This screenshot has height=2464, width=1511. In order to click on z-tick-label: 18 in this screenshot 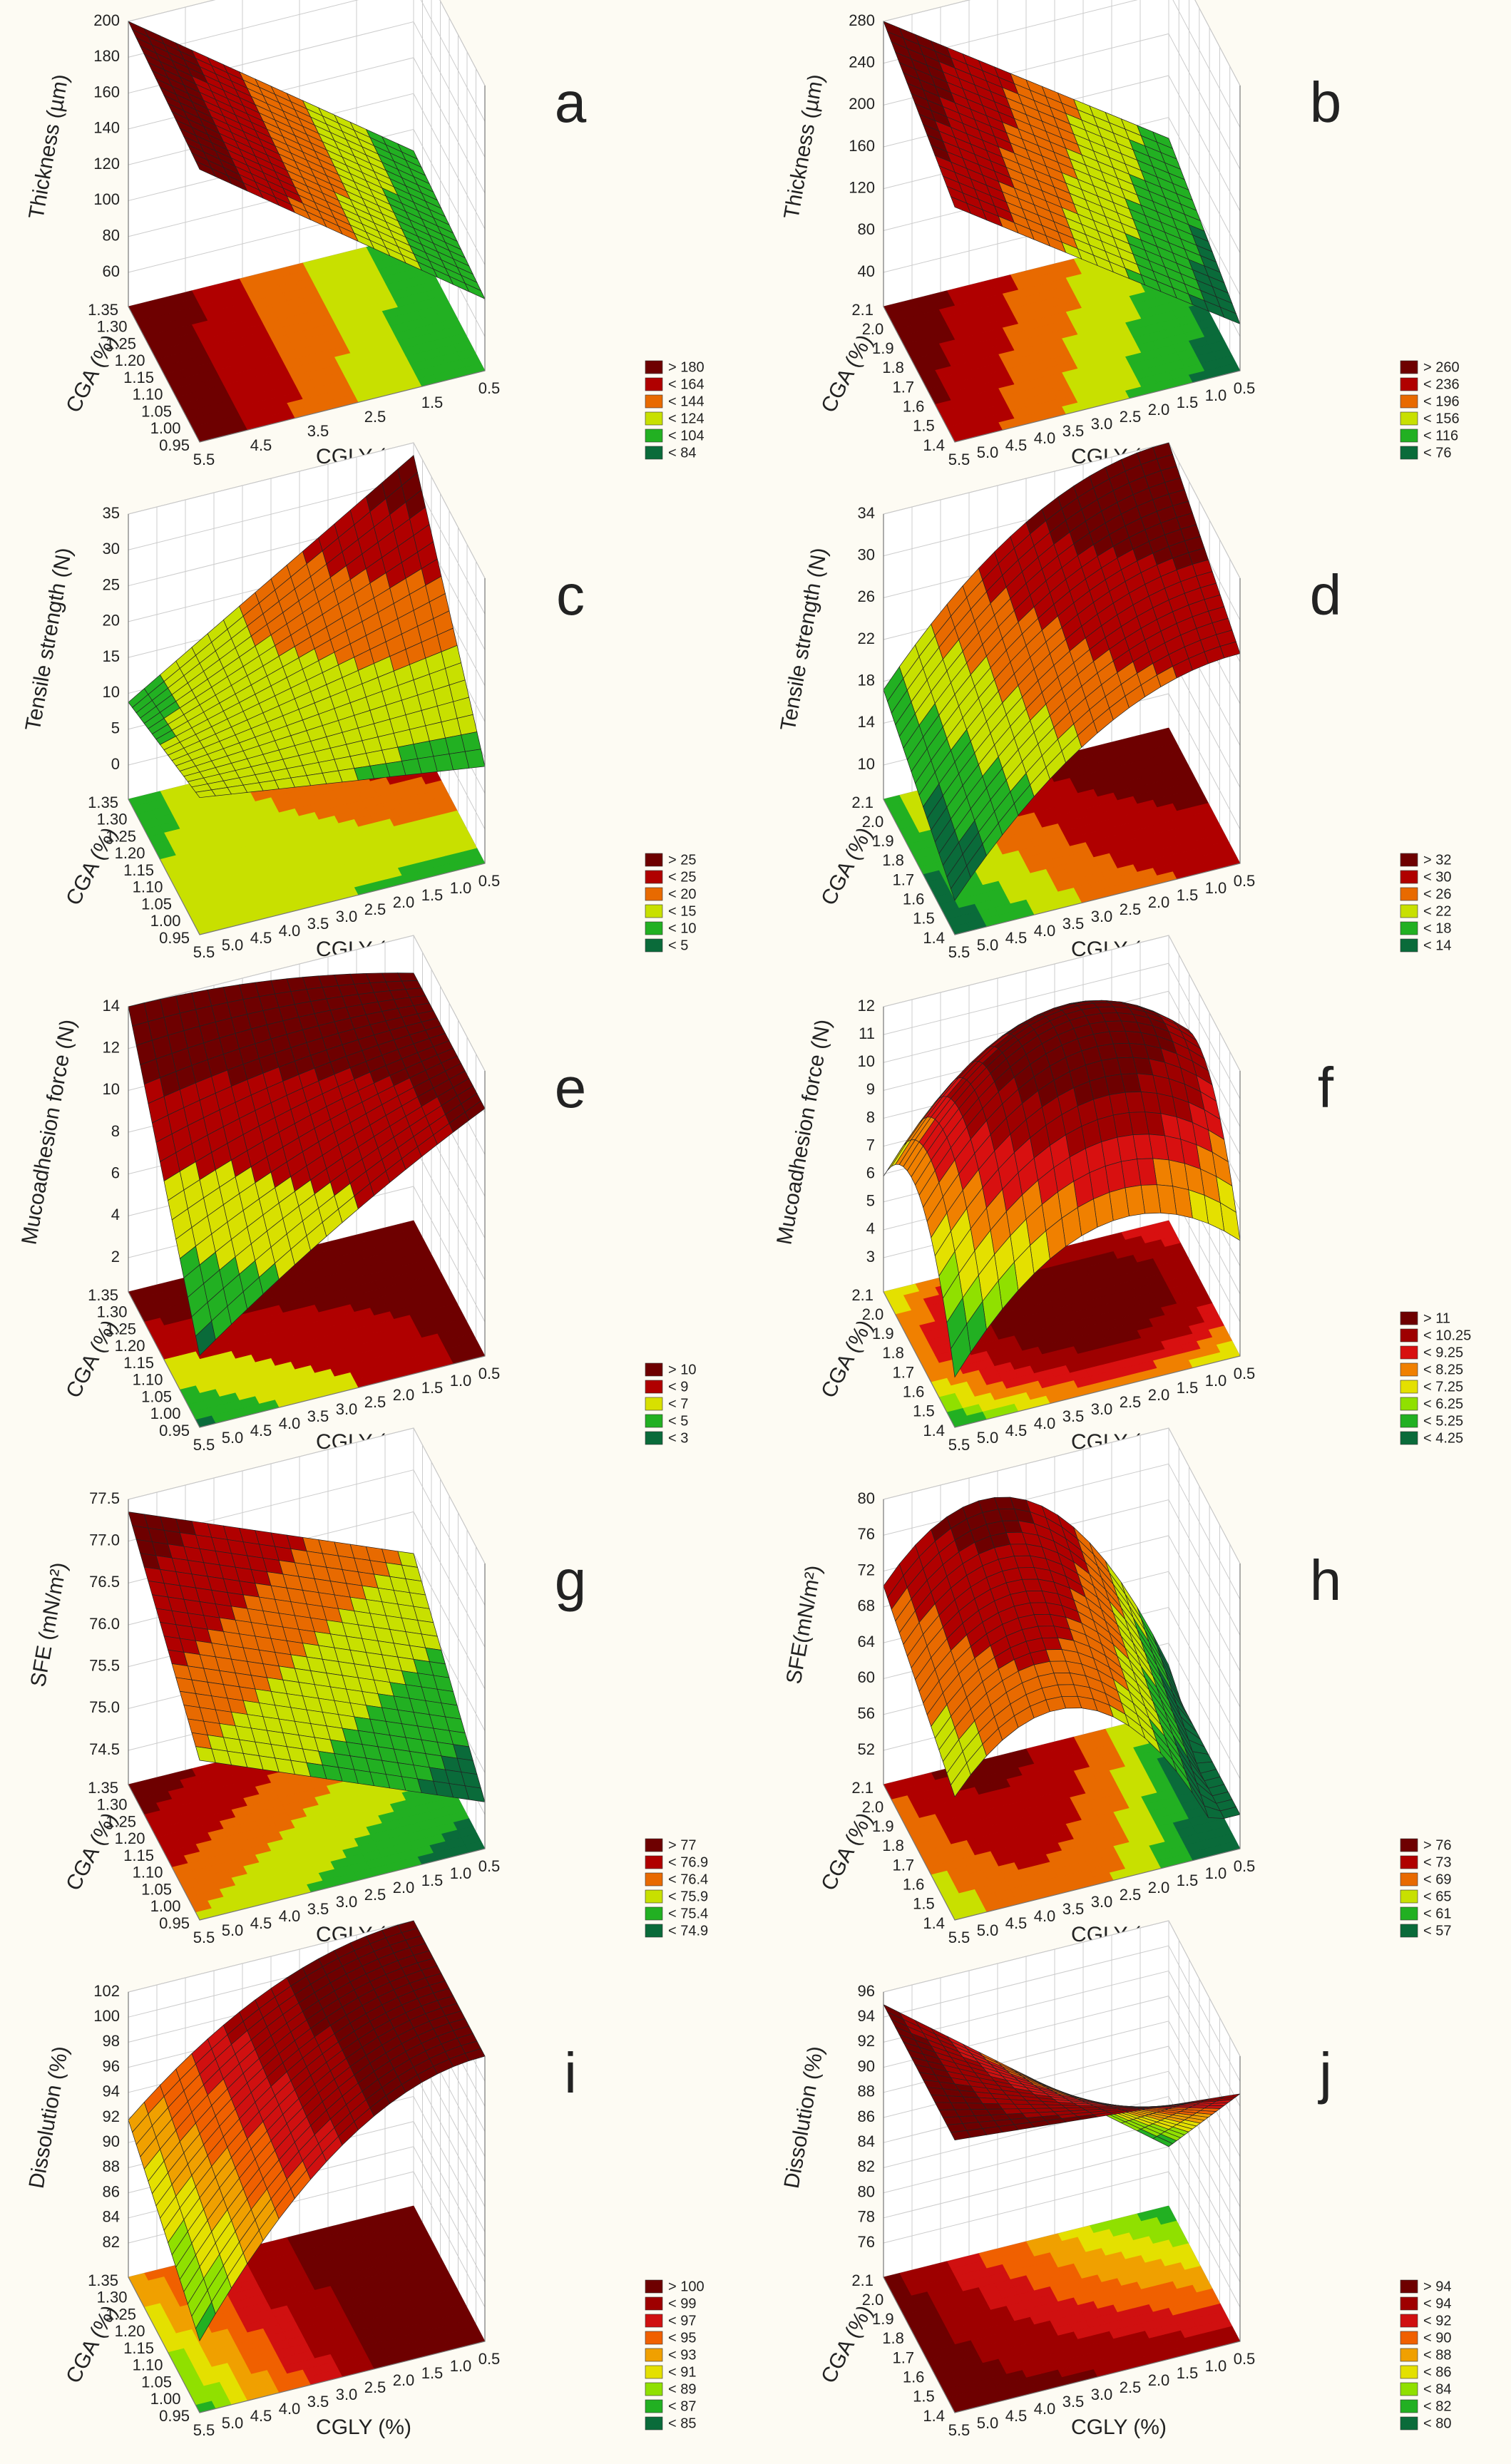, I will do `click(866, 680)`.